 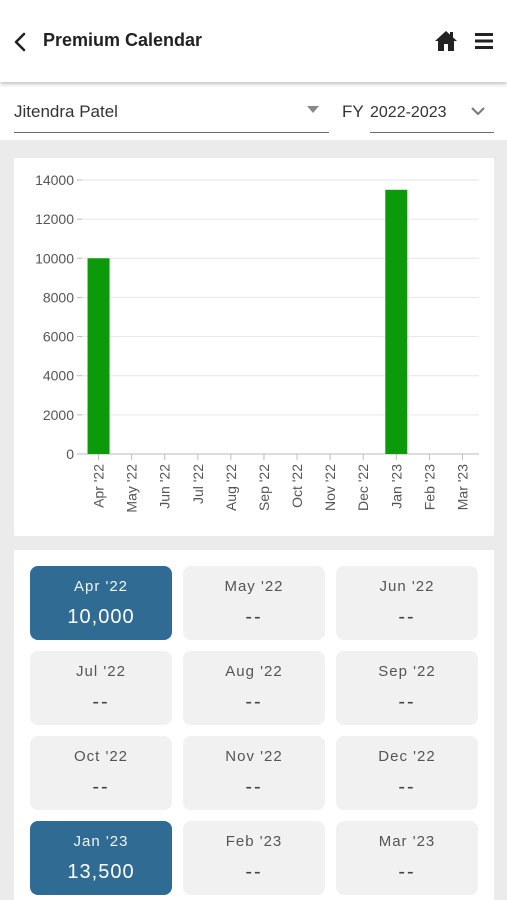 What do you see at coordinates (407, 688) in the screenshot?
I see `month-tile: Sep '22 --` at bounding box center [407, 688].